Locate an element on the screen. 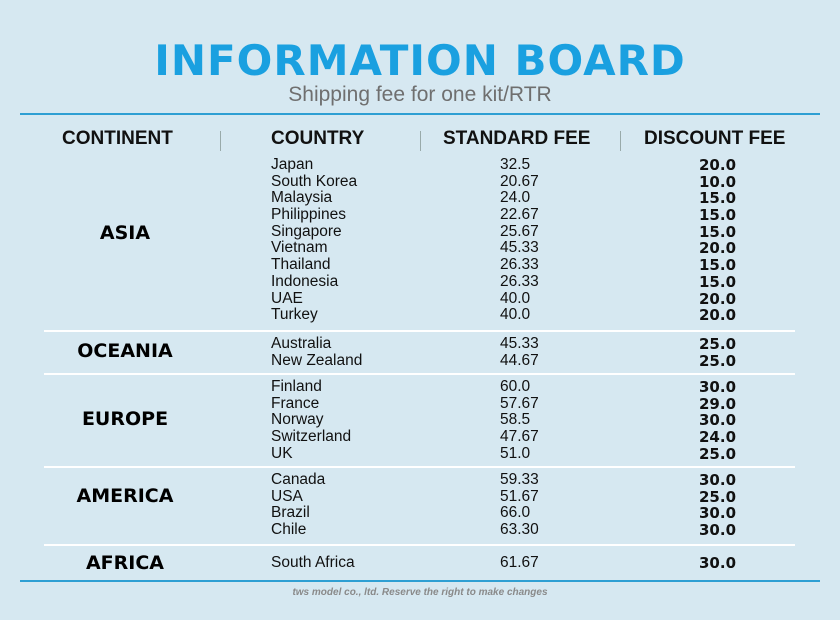 Image resolution: width=840 pixels, height=620 pixels. country-cell: Chile is located at coordinates (289, 530).